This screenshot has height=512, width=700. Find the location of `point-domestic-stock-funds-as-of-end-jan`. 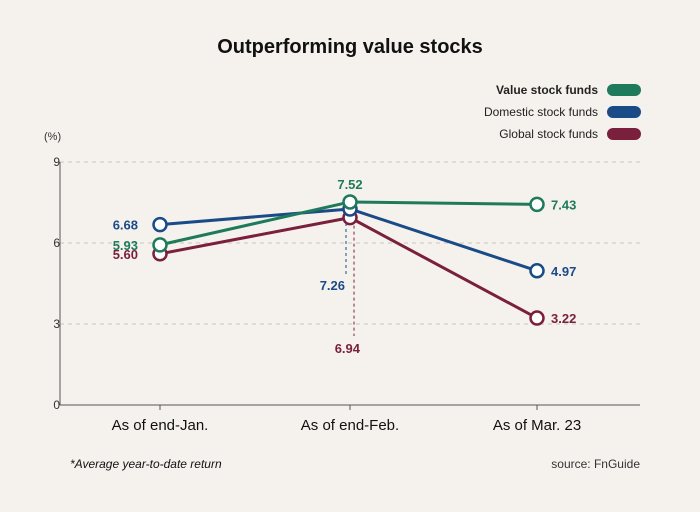

point-domestic-stock-funds-as-of-end-jan is located at coordinates (160, 224).